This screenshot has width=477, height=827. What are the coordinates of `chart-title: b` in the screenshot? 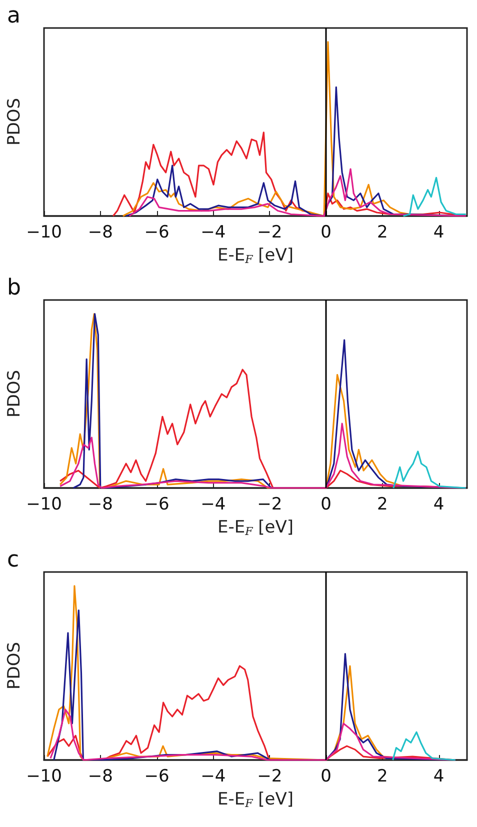 It's located at (14, 288).